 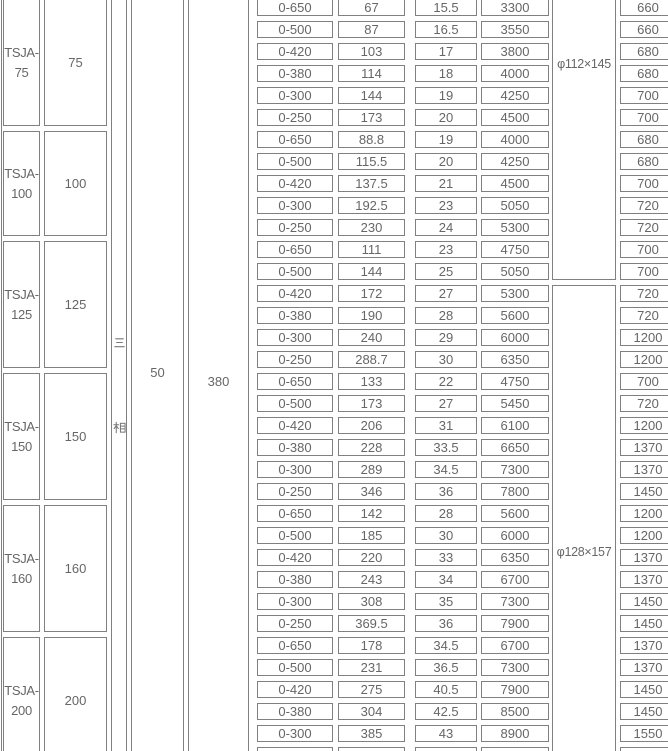 I want to click on table-cell: 369.5, so click(x=371, y=623).